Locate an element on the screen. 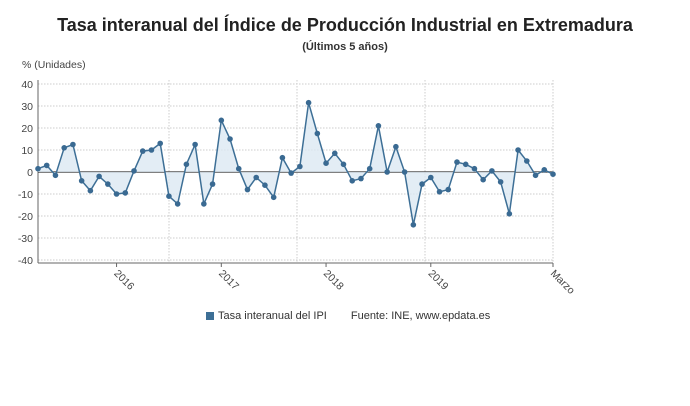 The image size is (690, 406). x-tick-label: 2017 is located at coordinates (228, 280).